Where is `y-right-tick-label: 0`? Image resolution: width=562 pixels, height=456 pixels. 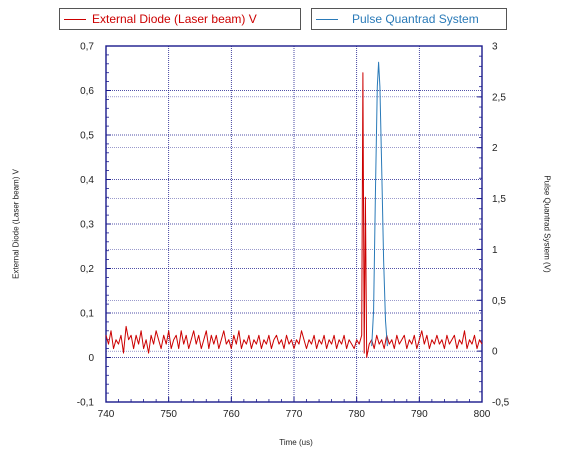
y-right-tick-label: 0 is located at coordinates (495, 352).